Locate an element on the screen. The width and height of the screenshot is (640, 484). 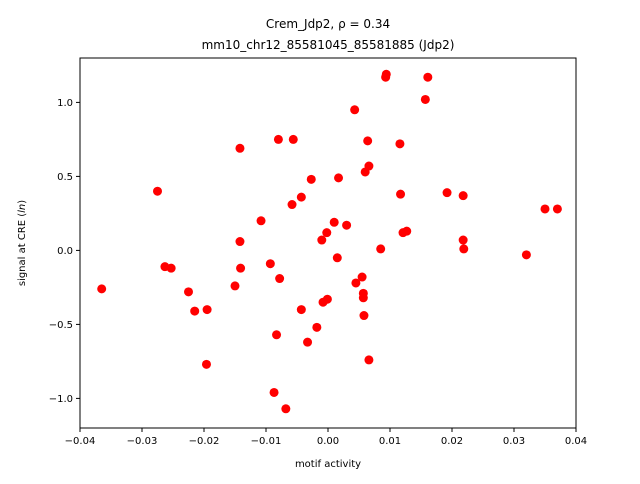
x-axis-ticks: −0.04 −0.03 −0.02 −0.01 0.00 0.01 0.02 0.03 0.04 is located at coordinates (326, 437).